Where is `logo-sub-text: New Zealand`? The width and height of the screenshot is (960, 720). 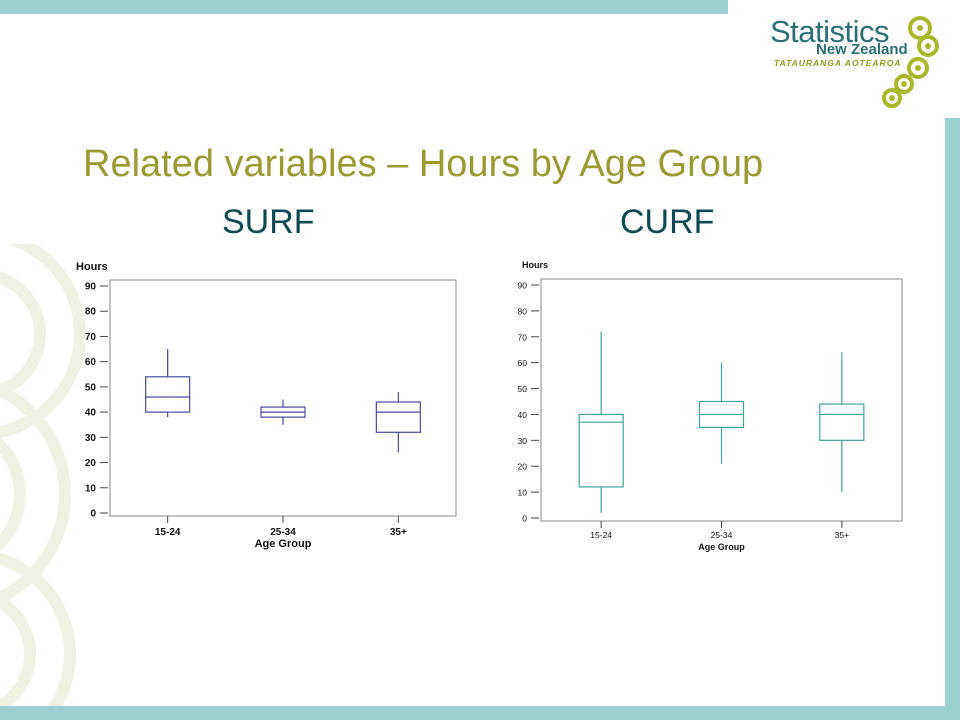
logo-sub-text: New Zealand is located at coordinates (862, 49).